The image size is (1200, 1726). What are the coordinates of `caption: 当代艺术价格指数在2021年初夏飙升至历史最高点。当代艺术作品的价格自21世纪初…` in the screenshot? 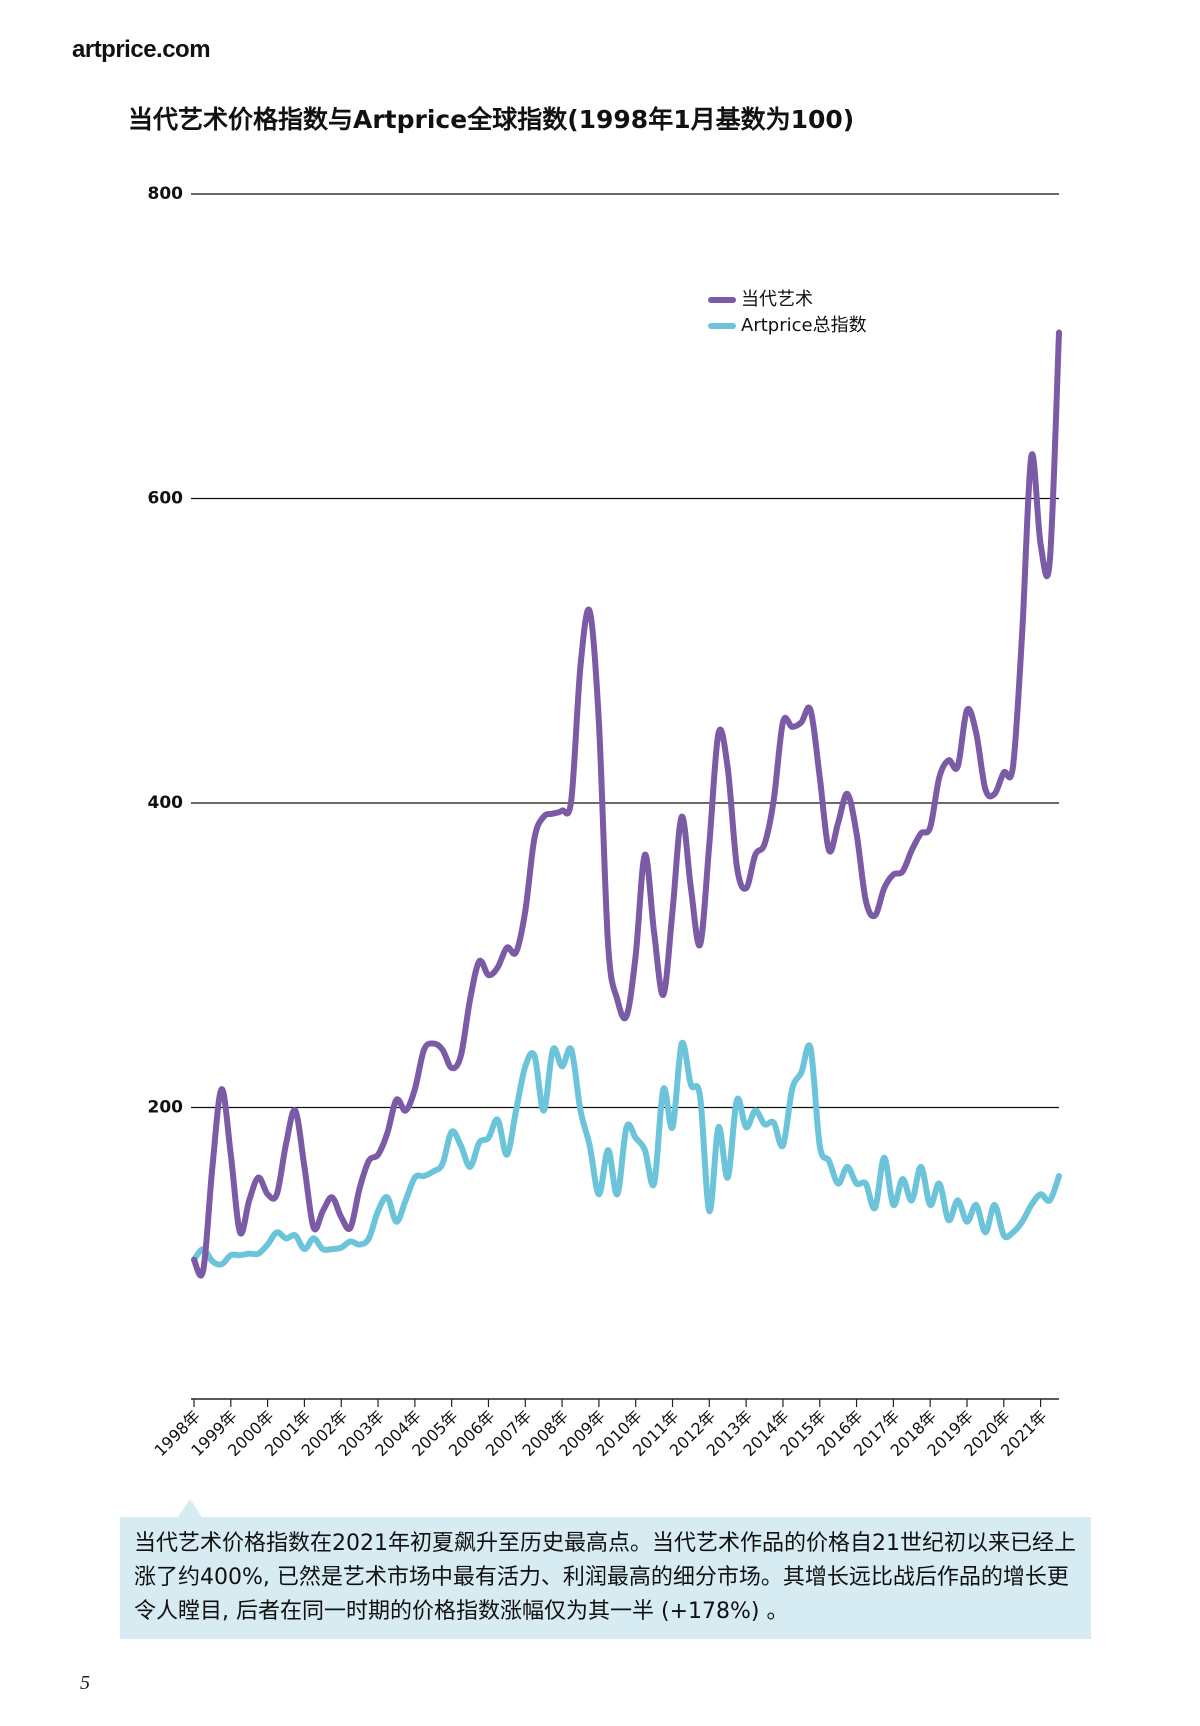 It's located at (605, 1578).